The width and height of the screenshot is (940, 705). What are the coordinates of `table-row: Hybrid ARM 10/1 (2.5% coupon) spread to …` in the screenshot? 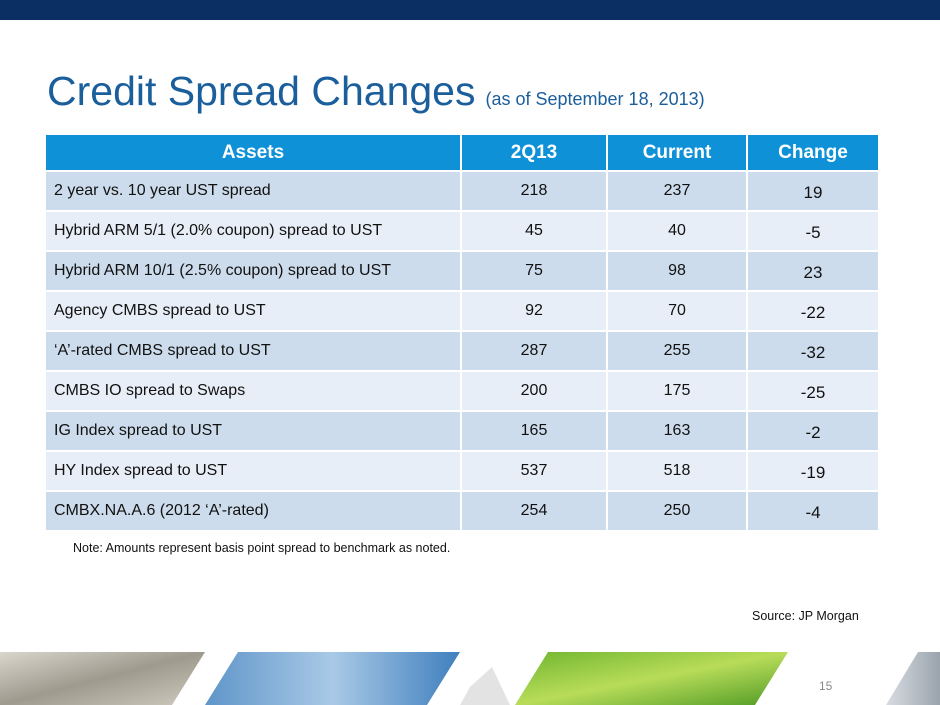 It's located at (462, 271).